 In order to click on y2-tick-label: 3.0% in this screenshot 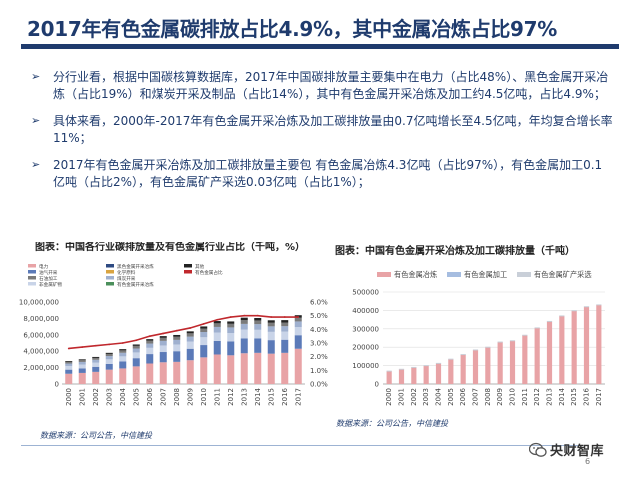, I will do `click(319, 344)`.